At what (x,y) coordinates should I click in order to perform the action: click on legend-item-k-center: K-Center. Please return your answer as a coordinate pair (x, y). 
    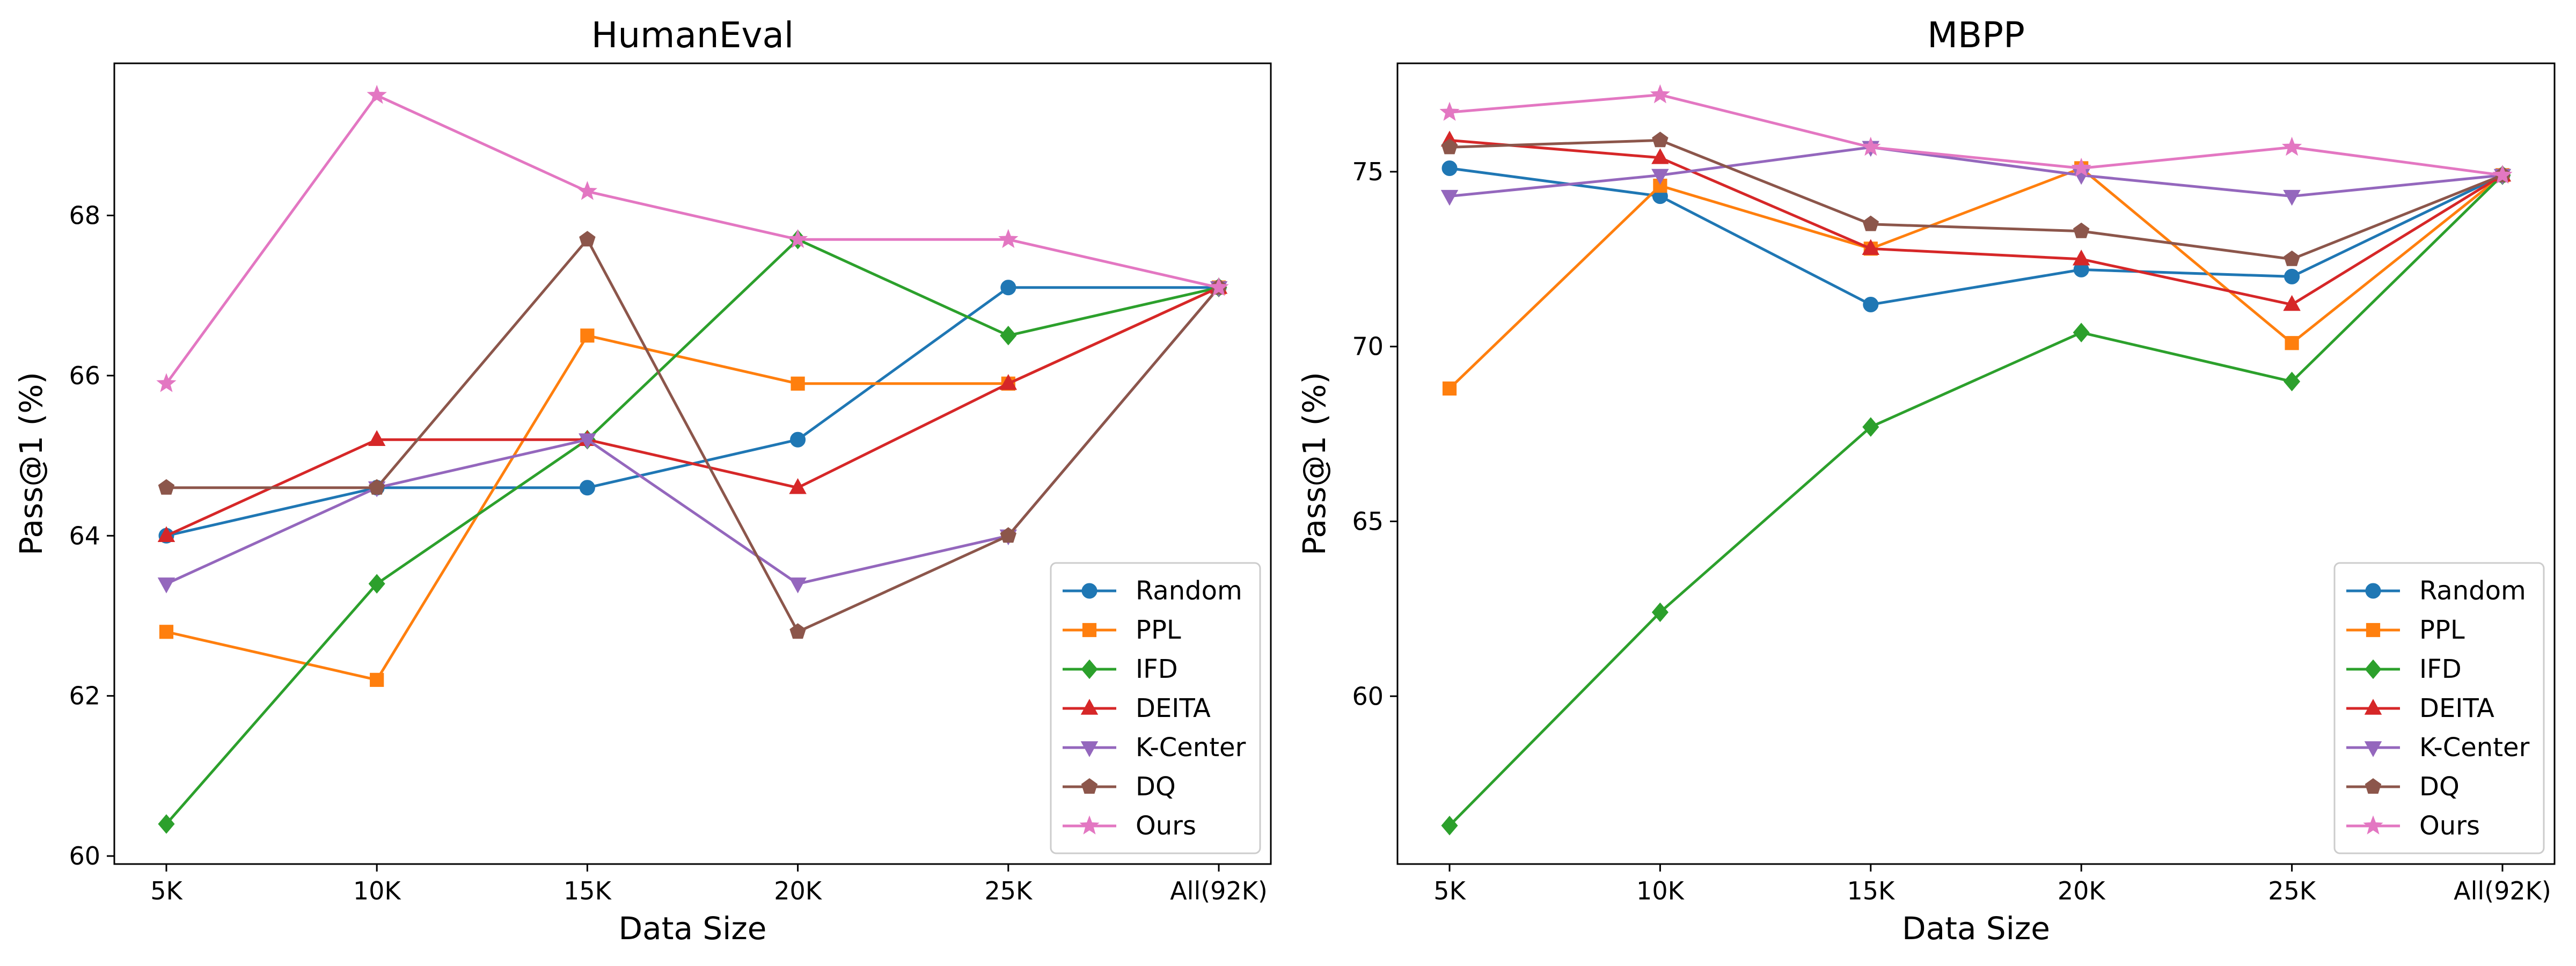
    Looking at the image, I should click on (2438, 748).